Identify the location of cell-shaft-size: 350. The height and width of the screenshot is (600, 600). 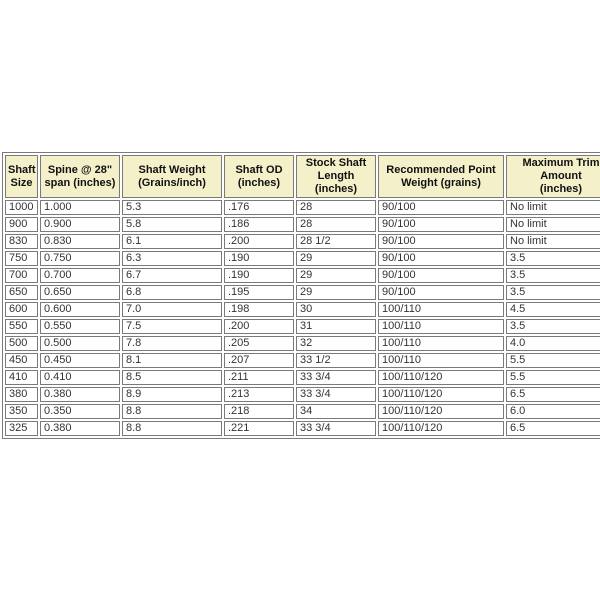
(21, 411).